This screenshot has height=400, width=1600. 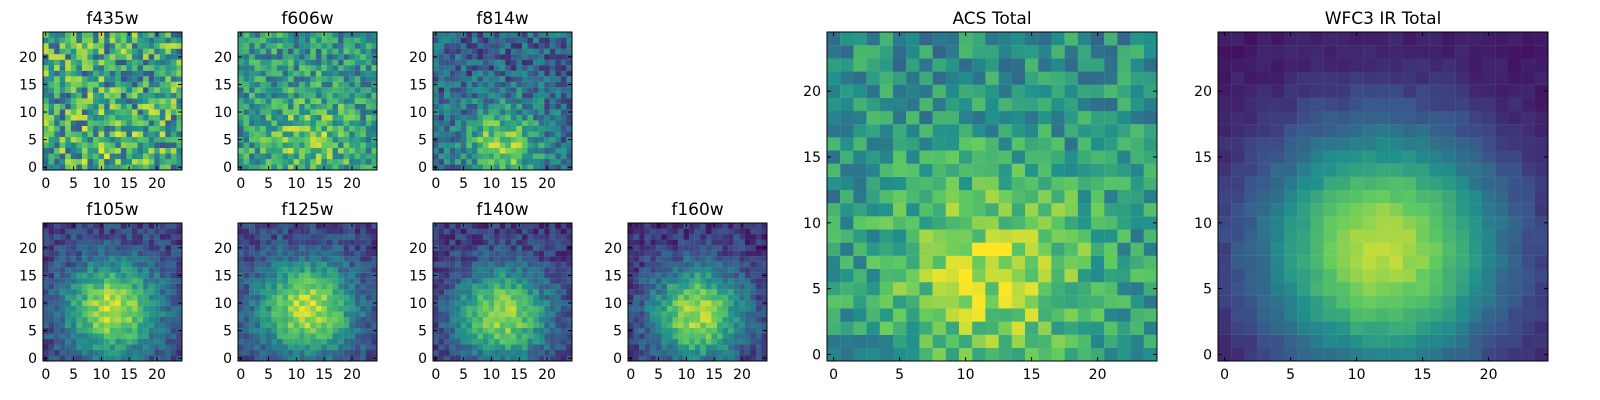 I want to click on x-tick-label: 0, so click(x=45, y=184).